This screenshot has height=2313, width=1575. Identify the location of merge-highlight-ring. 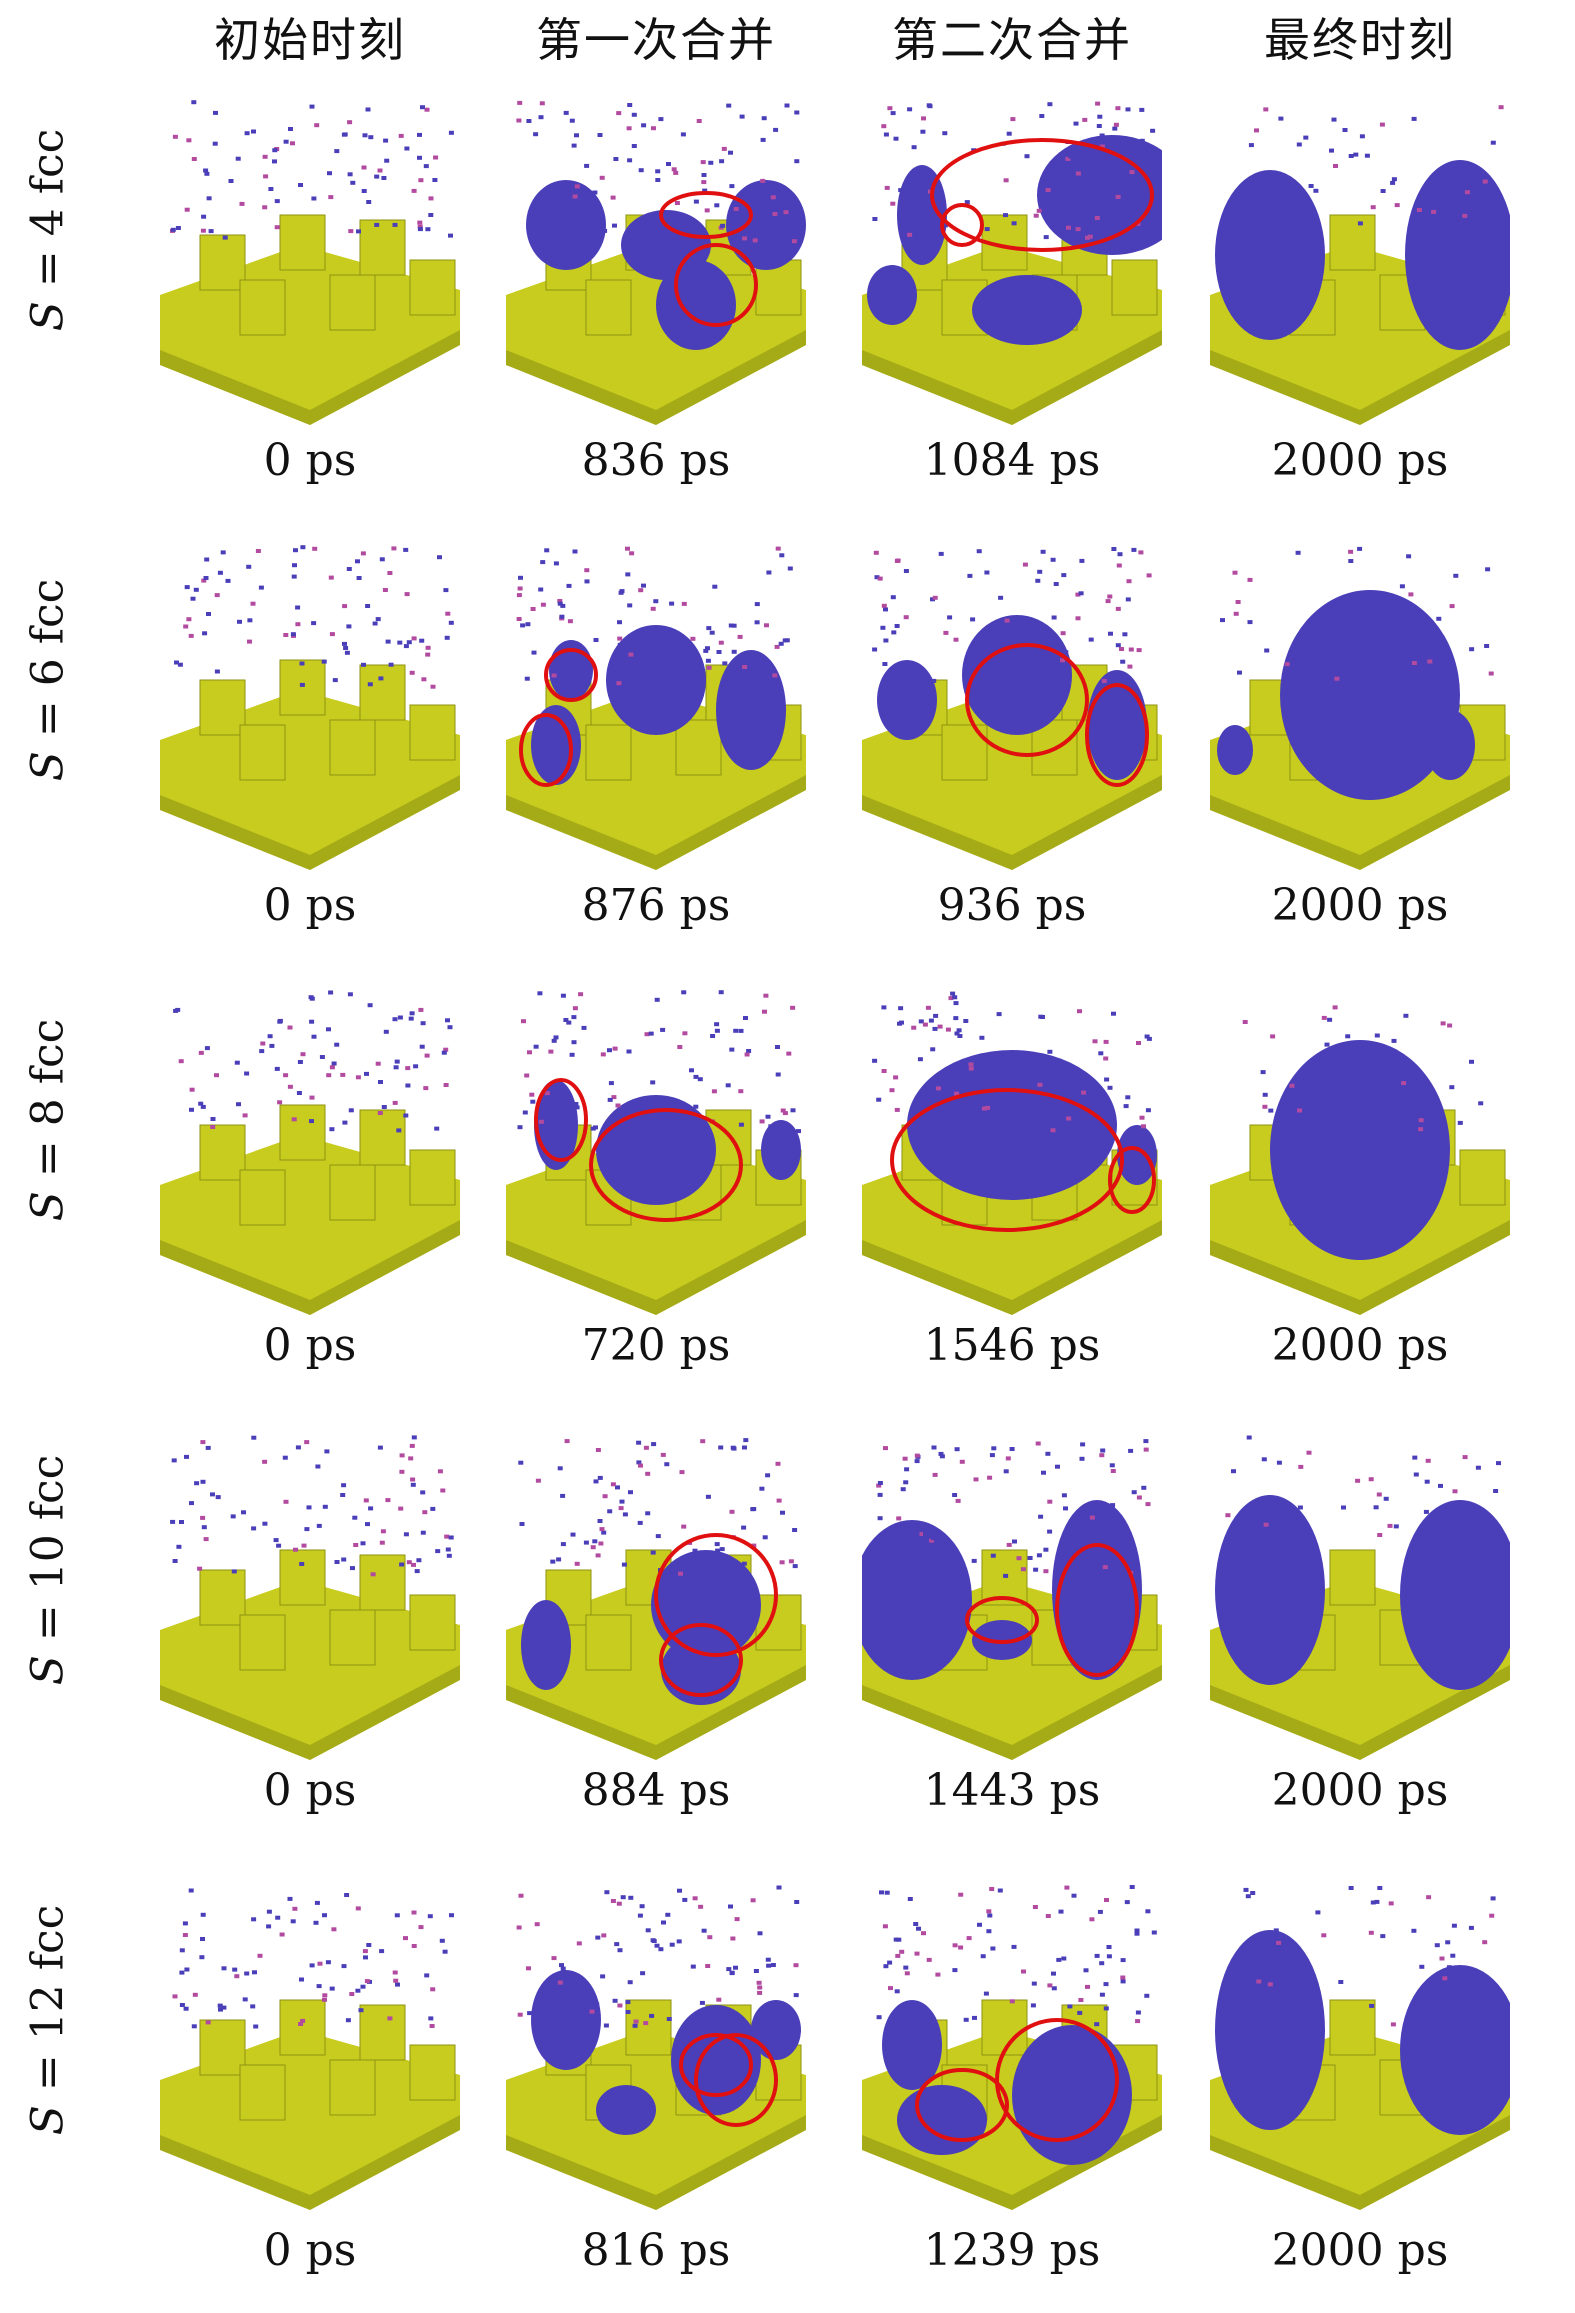
(1117, 735).